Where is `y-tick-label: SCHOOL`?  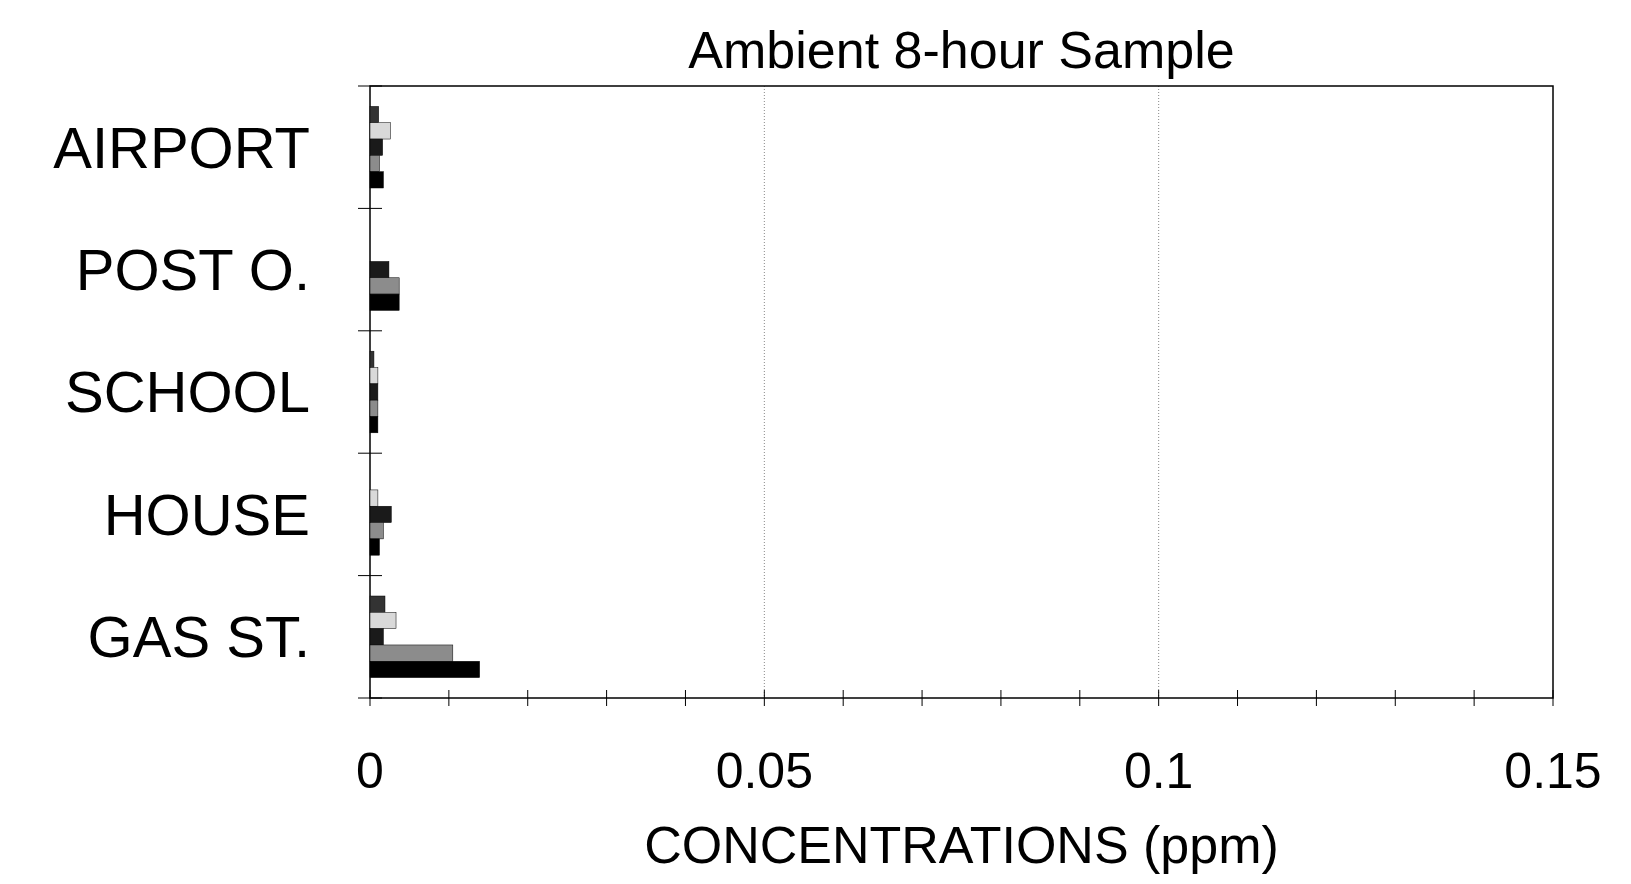
y-tick-label: SCHOOL is located at coordinates (187, 392).